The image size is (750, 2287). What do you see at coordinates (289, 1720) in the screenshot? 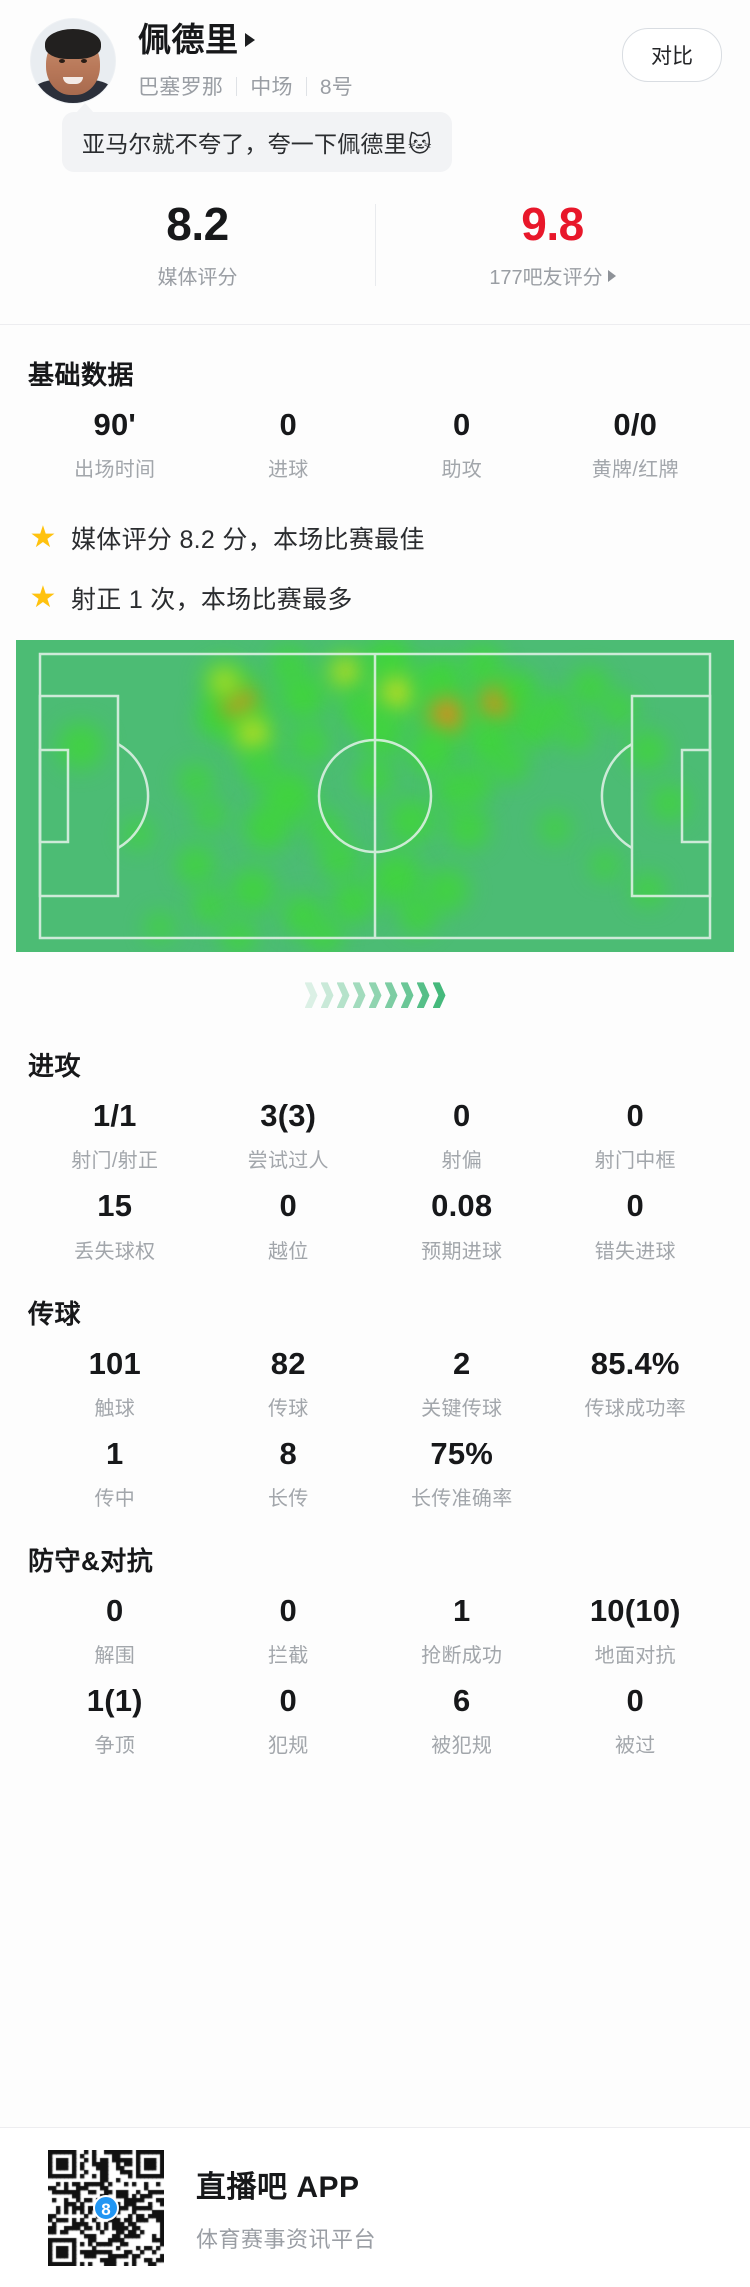
I see `stat-cell: 0 犯规` at bounding box center [289, 1720].